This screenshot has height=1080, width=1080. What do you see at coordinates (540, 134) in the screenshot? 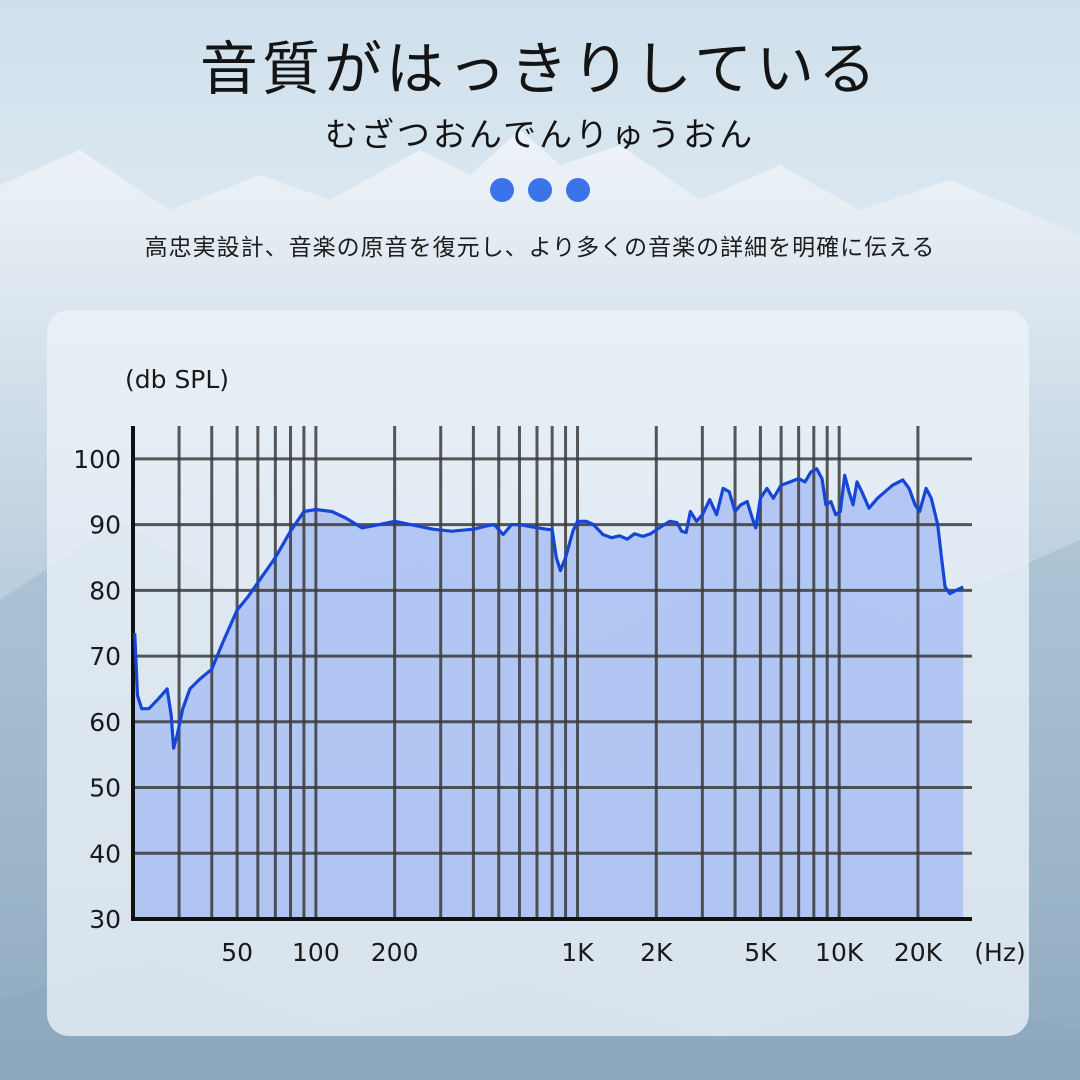
I see `page-subtitle: むざつおんでんりゅうおん` at bounding box center [540, 134].